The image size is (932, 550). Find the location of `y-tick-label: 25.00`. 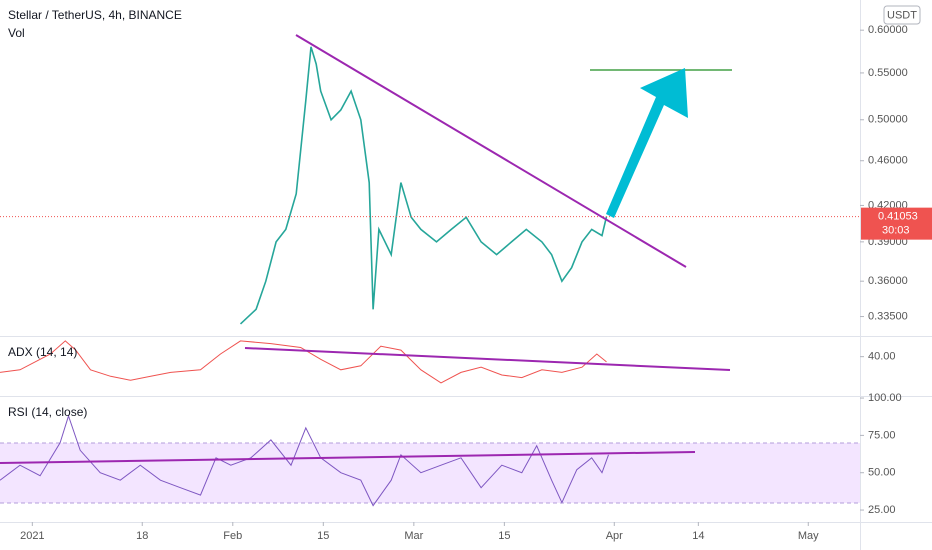

y-tick-label: 25.00 is located at coordinates (882, 510).